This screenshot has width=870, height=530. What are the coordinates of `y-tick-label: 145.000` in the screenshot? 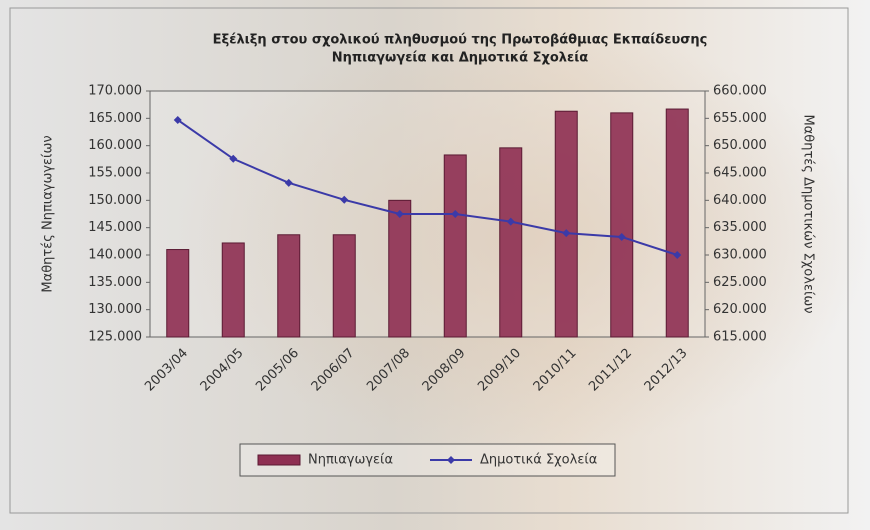 It's located at (115, 227).